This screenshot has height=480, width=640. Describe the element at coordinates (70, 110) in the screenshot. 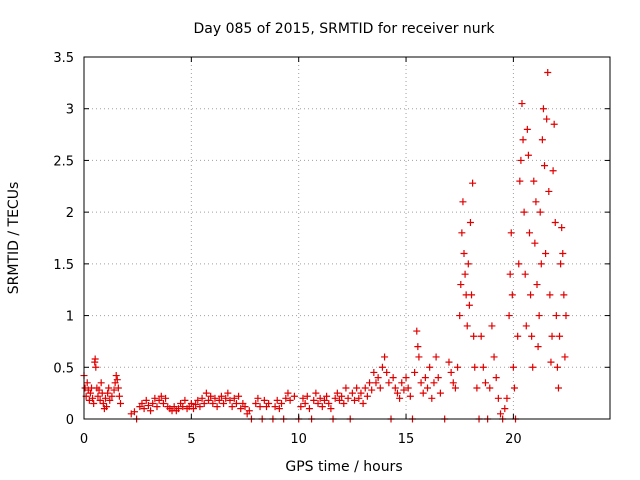

I see `y-tick-label: 3` at that location.